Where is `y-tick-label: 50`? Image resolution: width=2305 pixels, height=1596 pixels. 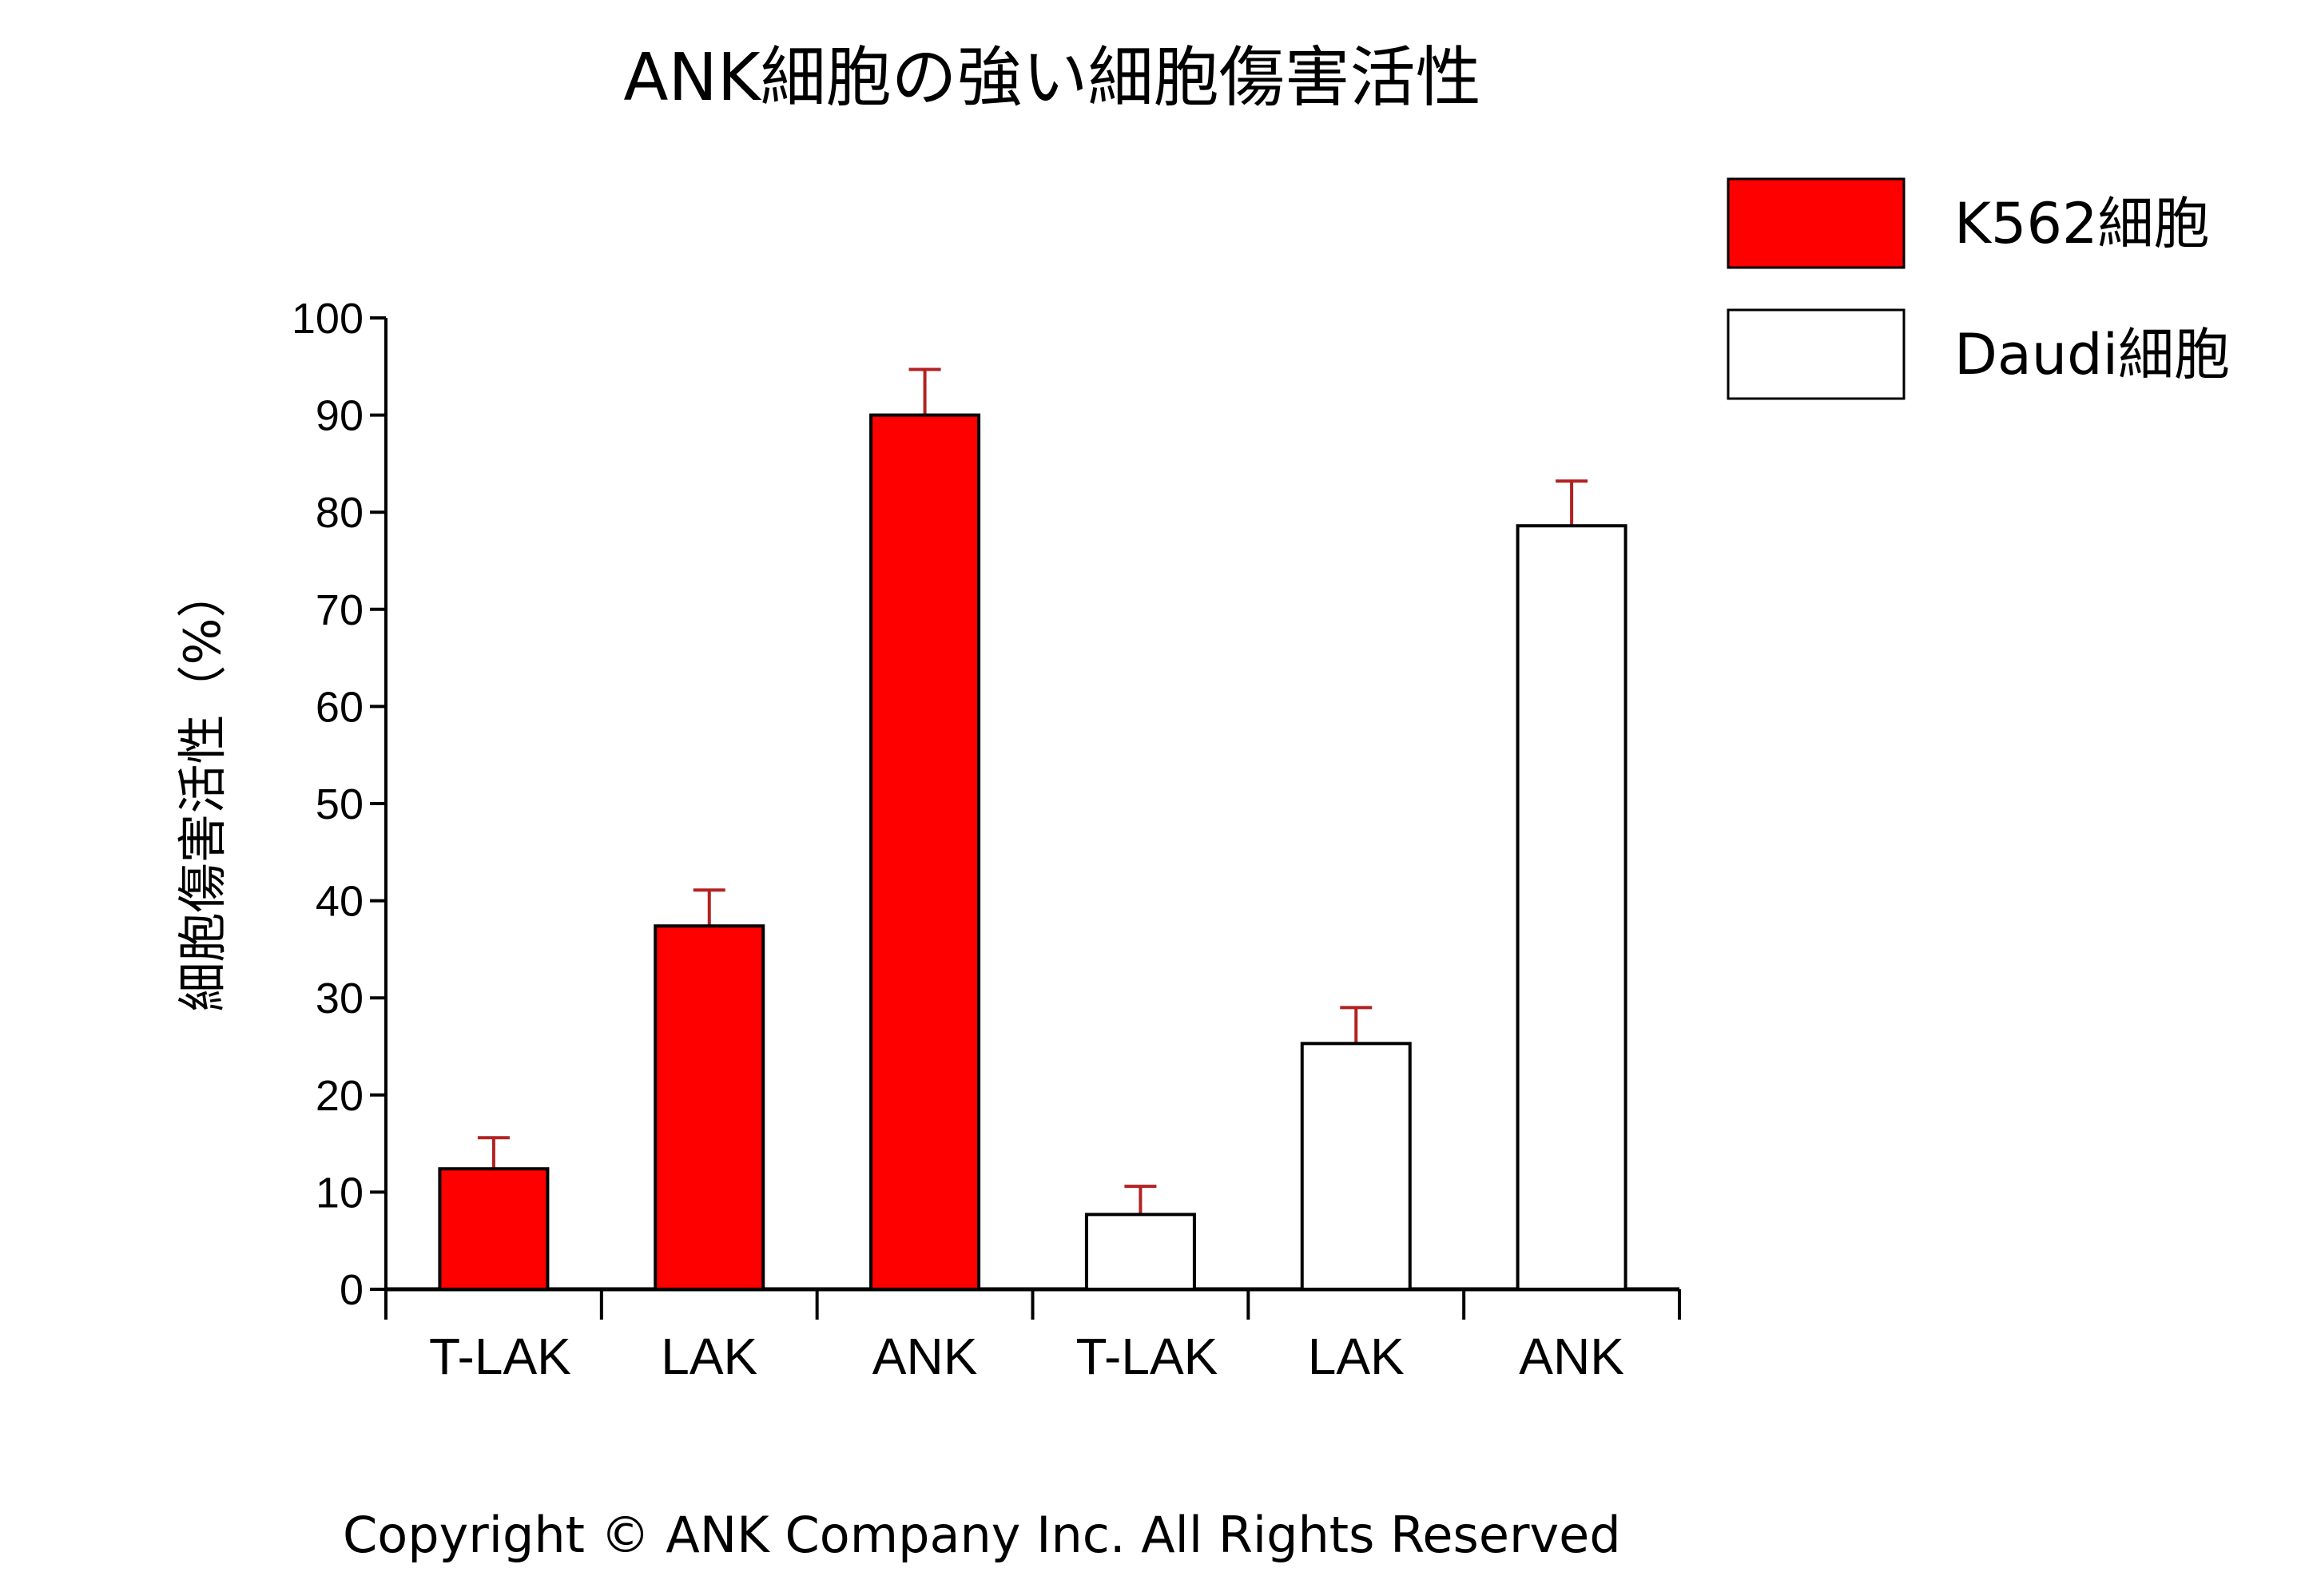 y-tick-label: 50 is located at coordinates (340, 804).